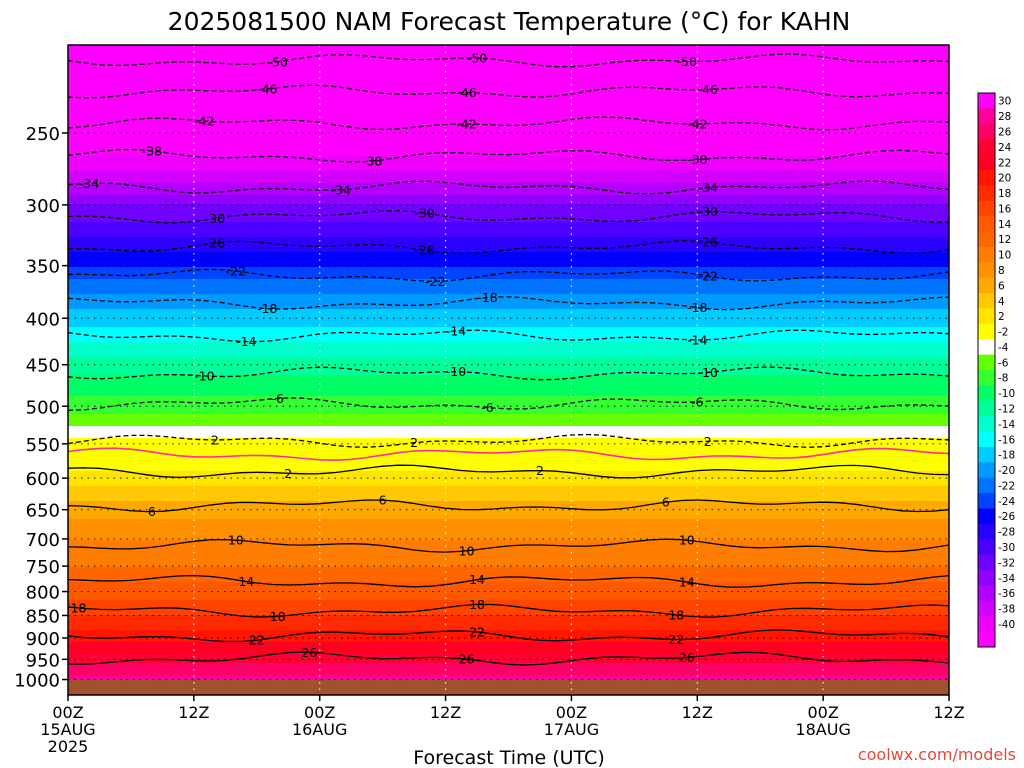  What do you see at coordinates (43, 267) in the screenshot?
I see `y-tick-label: 350` at bounding box center [43, 267].